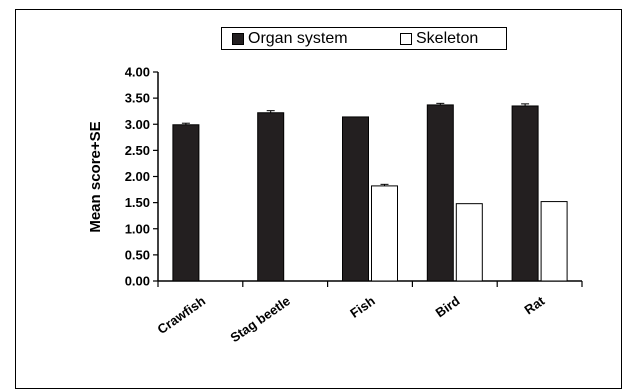 The height and width of the screenshot is (389, 639). I want to click on legend-label-organ-system: Organ system, so click(298, 38).